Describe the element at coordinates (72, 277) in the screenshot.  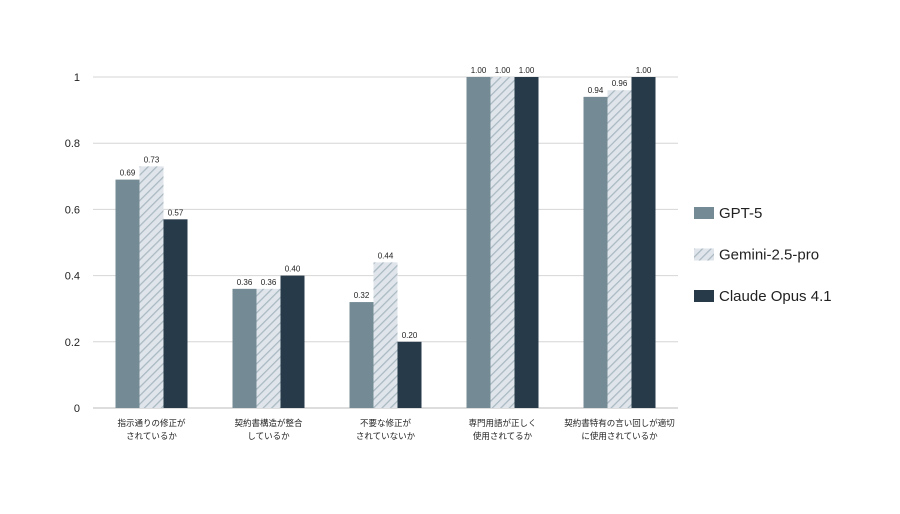
I see `y-tick-label: 0.4` at that location.